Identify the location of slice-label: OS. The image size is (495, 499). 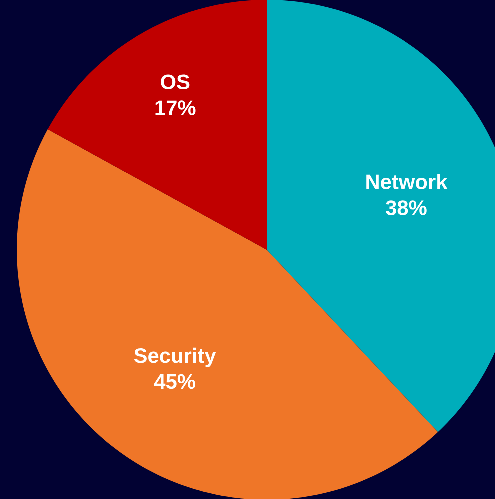
(175, 82).